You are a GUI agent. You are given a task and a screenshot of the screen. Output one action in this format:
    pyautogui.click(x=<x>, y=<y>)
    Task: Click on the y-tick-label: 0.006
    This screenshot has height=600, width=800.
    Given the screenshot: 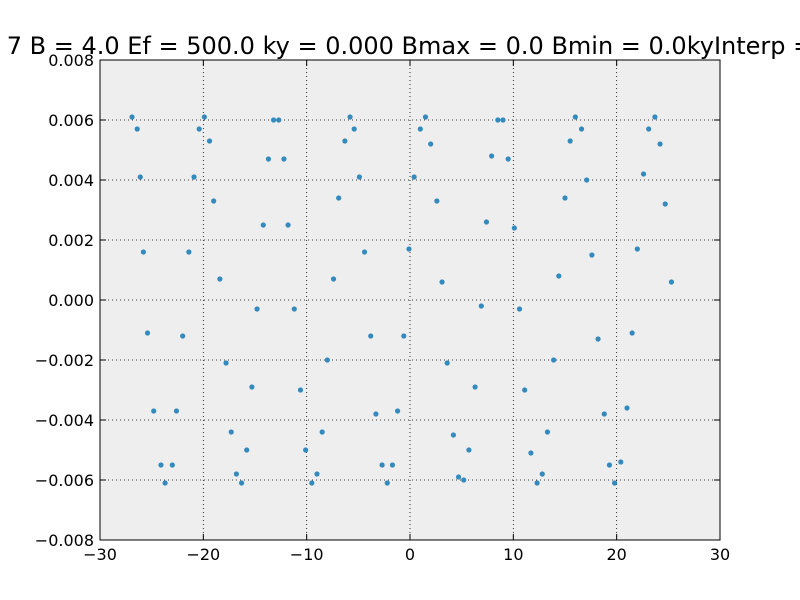 What is the action you would take?
    pyautogui.click(x=71, y=120)
    